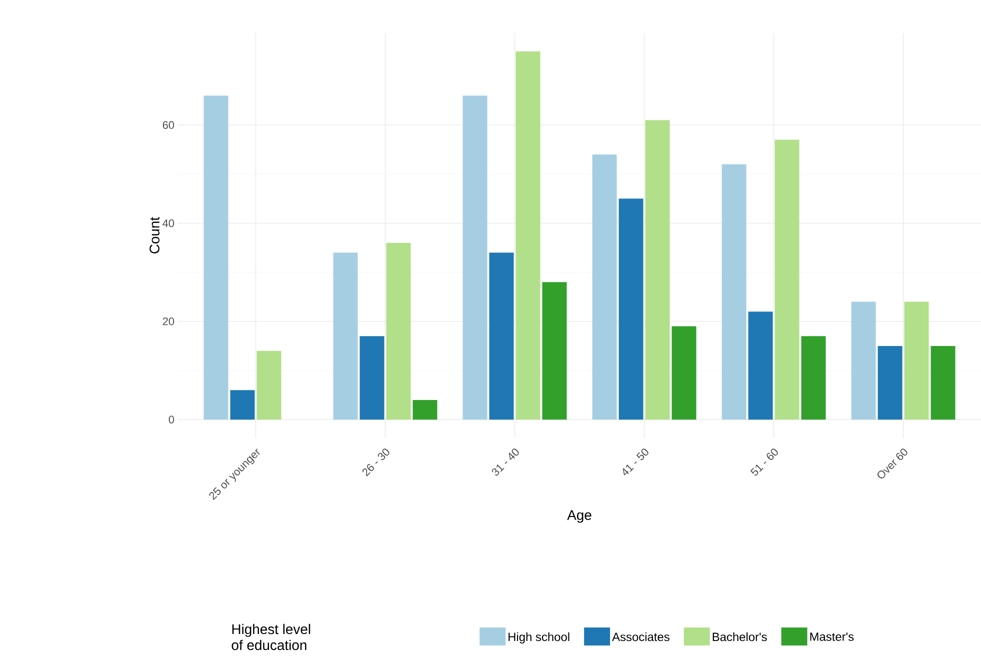  What do you see at coordinates (155, 235) in the screenshot?
I see `y-axis-title: Count` at bounding box center [155, 235].